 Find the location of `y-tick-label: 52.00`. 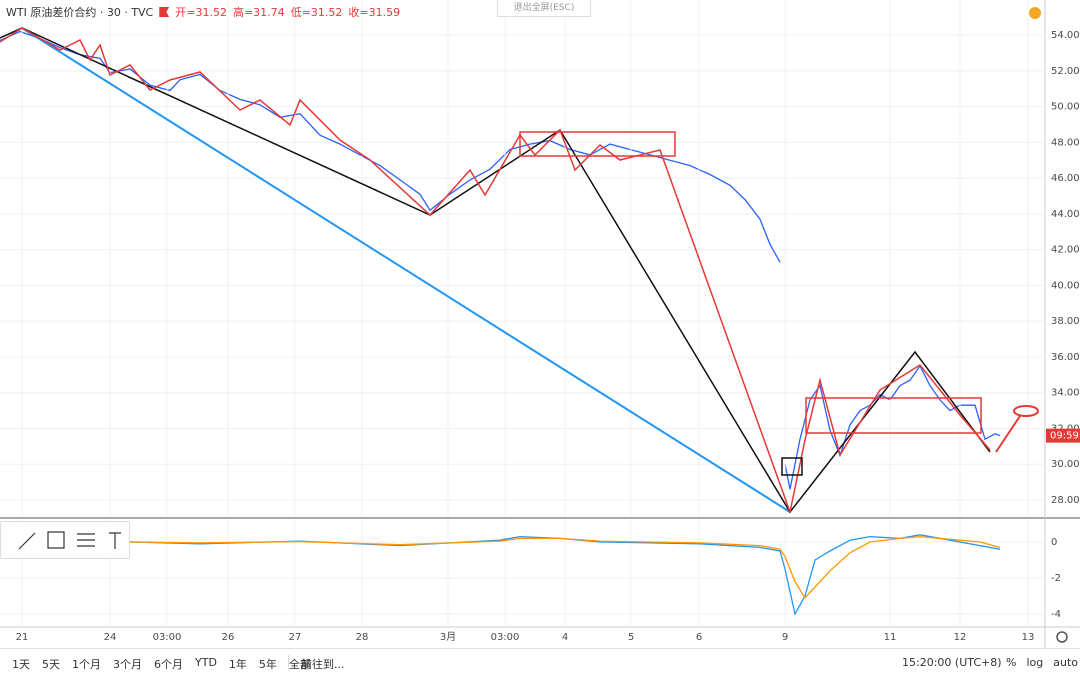

y-tick-label: 52.00 is located at coordinates (1065, 71).